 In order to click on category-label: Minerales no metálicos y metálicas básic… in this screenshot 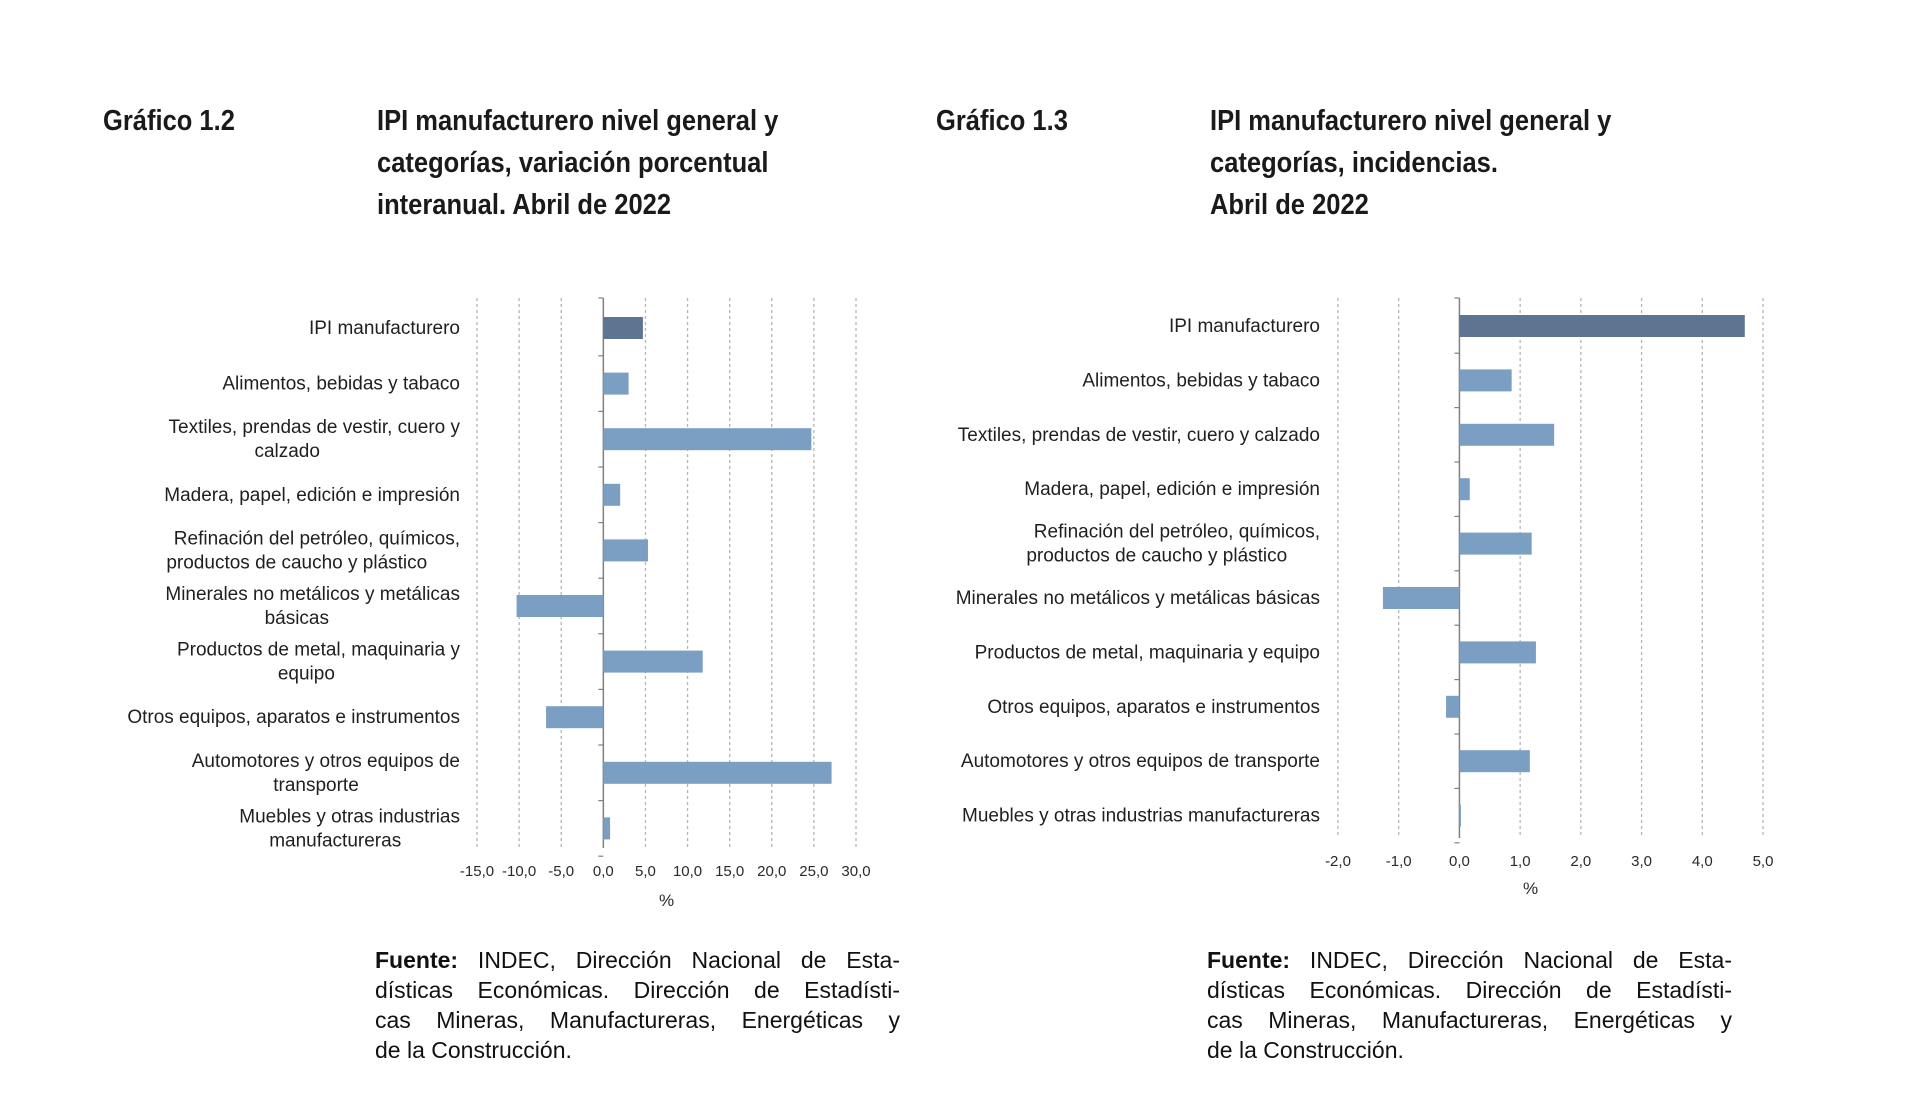, I will do `click(1138, 598)`.